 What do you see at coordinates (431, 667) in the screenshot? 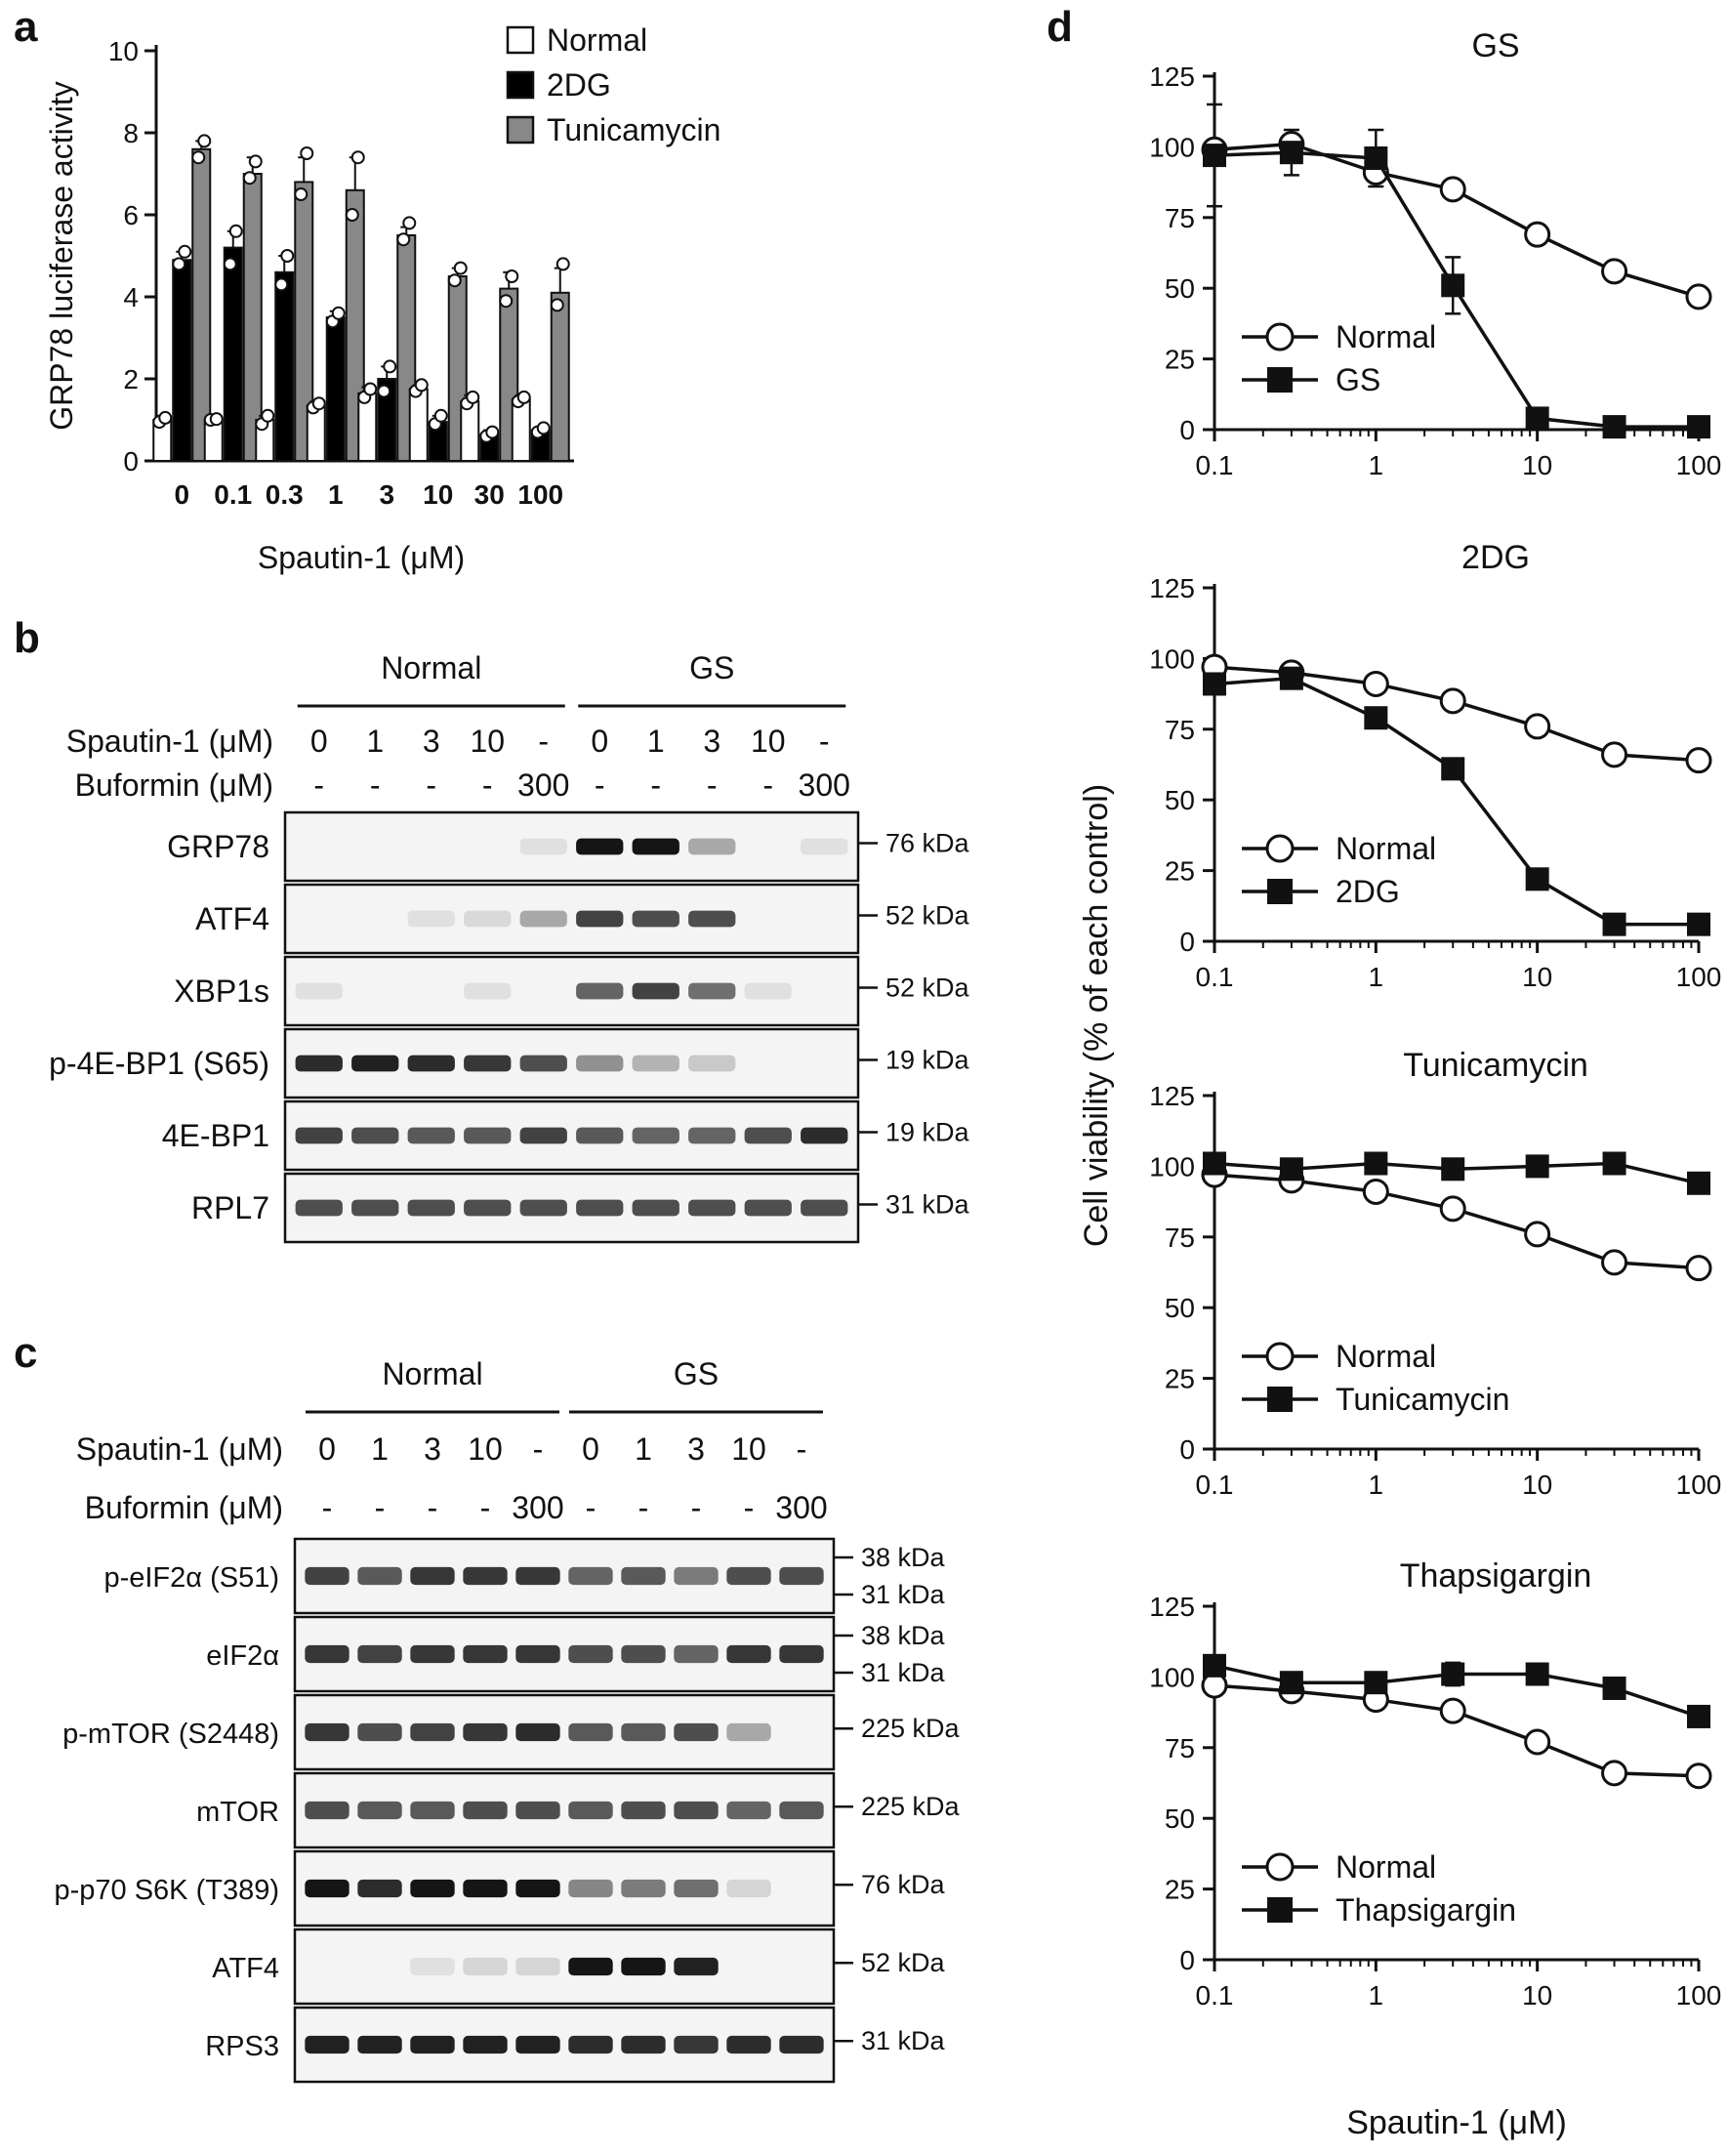
I see `group-label: Normal` at bounding box center [431, 667].